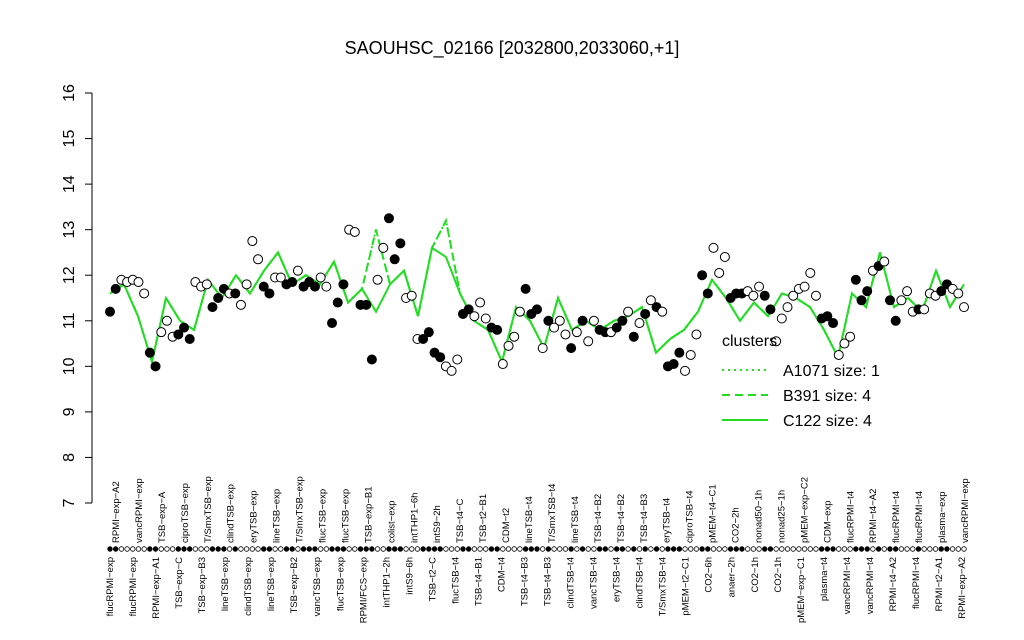 Image resolution: width=1024 pixels, height=640 pixels. What do you see at coordinates (133, 586) in the screenshot?
I see `sample-label: flucRPMI−exp` at bounding box center [133, 586].